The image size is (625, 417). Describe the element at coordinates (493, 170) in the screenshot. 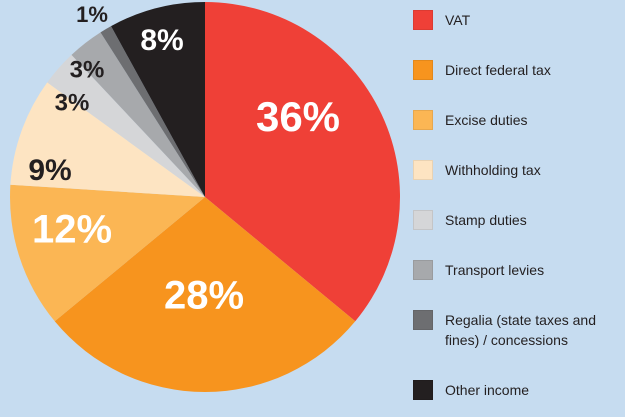

I see `legend-label: Withholding tax` at that location.